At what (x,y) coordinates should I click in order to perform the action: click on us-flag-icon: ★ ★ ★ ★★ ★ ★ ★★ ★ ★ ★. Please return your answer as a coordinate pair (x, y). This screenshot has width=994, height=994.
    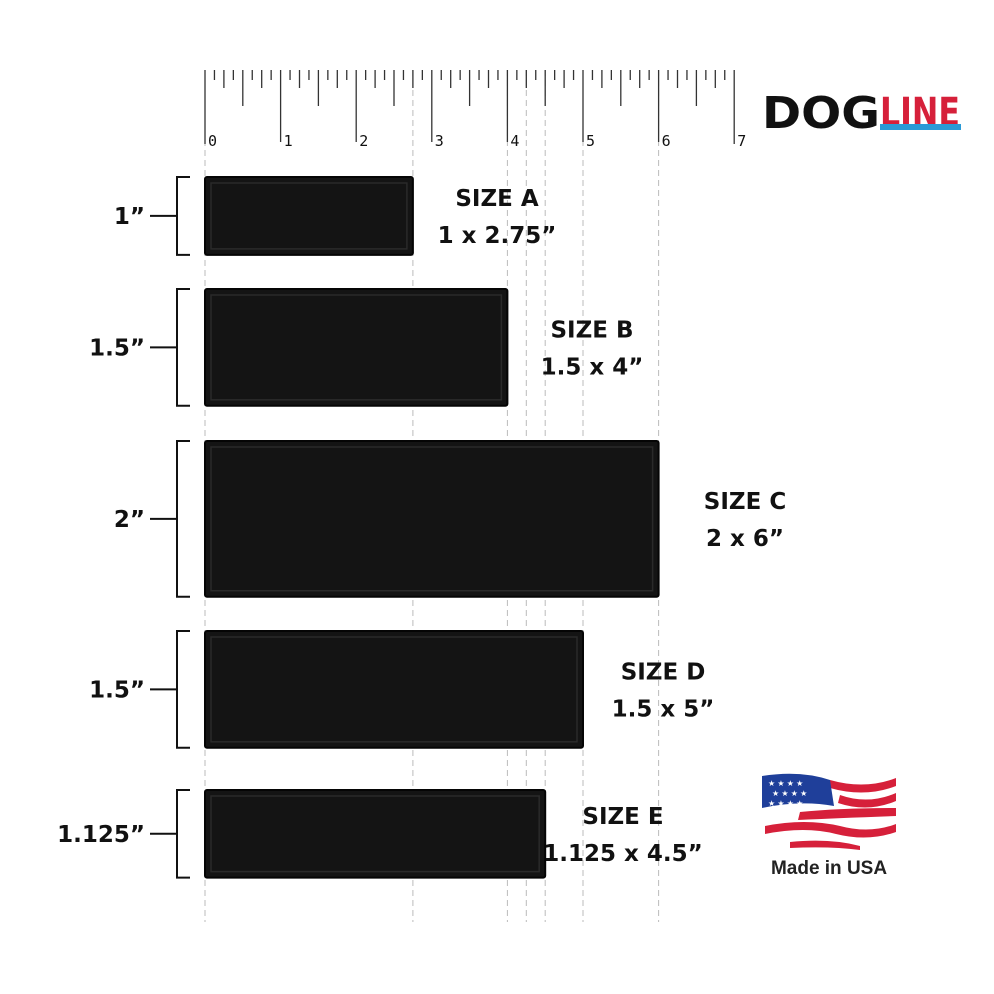
    Looking at the image, I should click on (829, 811).